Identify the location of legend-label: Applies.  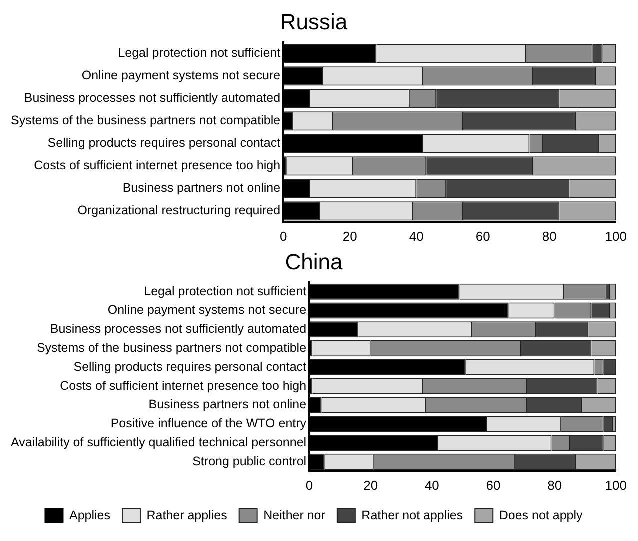
(89, 515).